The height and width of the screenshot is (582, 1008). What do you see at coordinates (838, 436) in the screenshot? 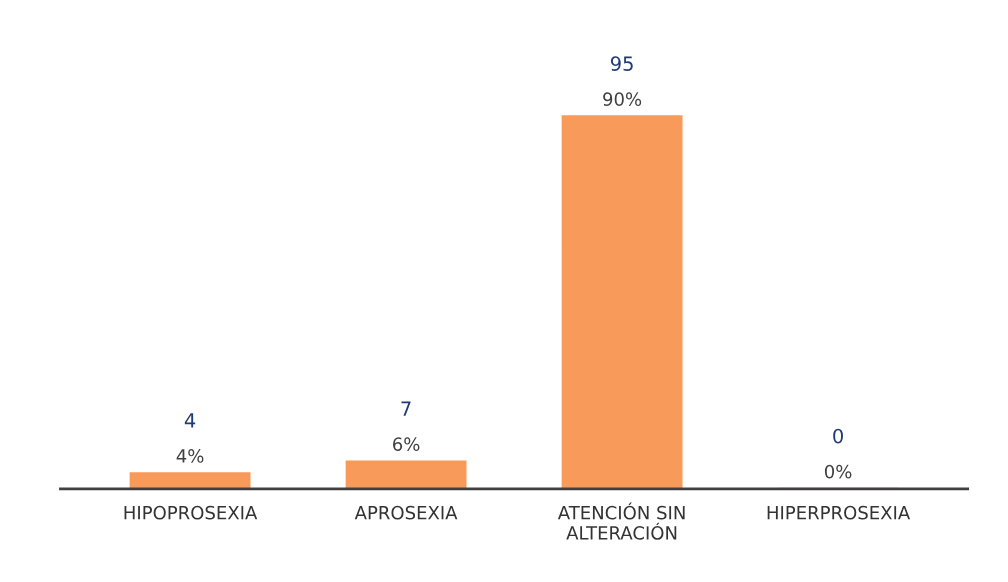
I see `data-label: 0` at bounding box center [838, 436].